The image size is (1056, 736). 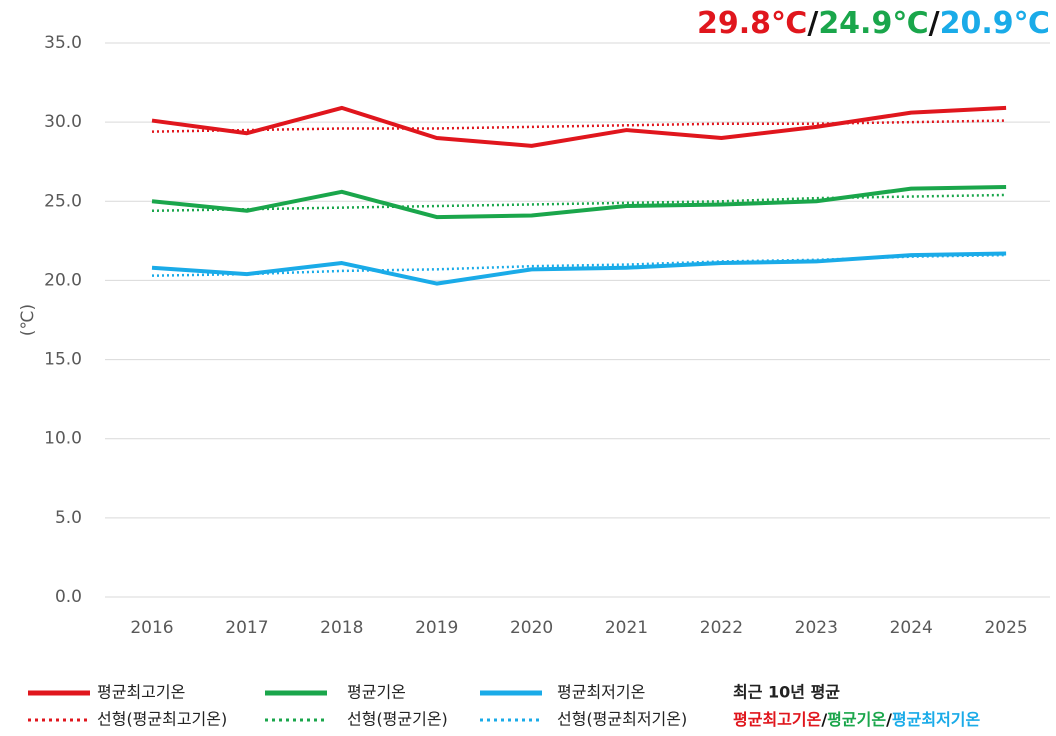 What do you see at coordinates (63, 439) in the screenshot?
I see `y-tick-label: 10.0` at bounding box center [63, 439].